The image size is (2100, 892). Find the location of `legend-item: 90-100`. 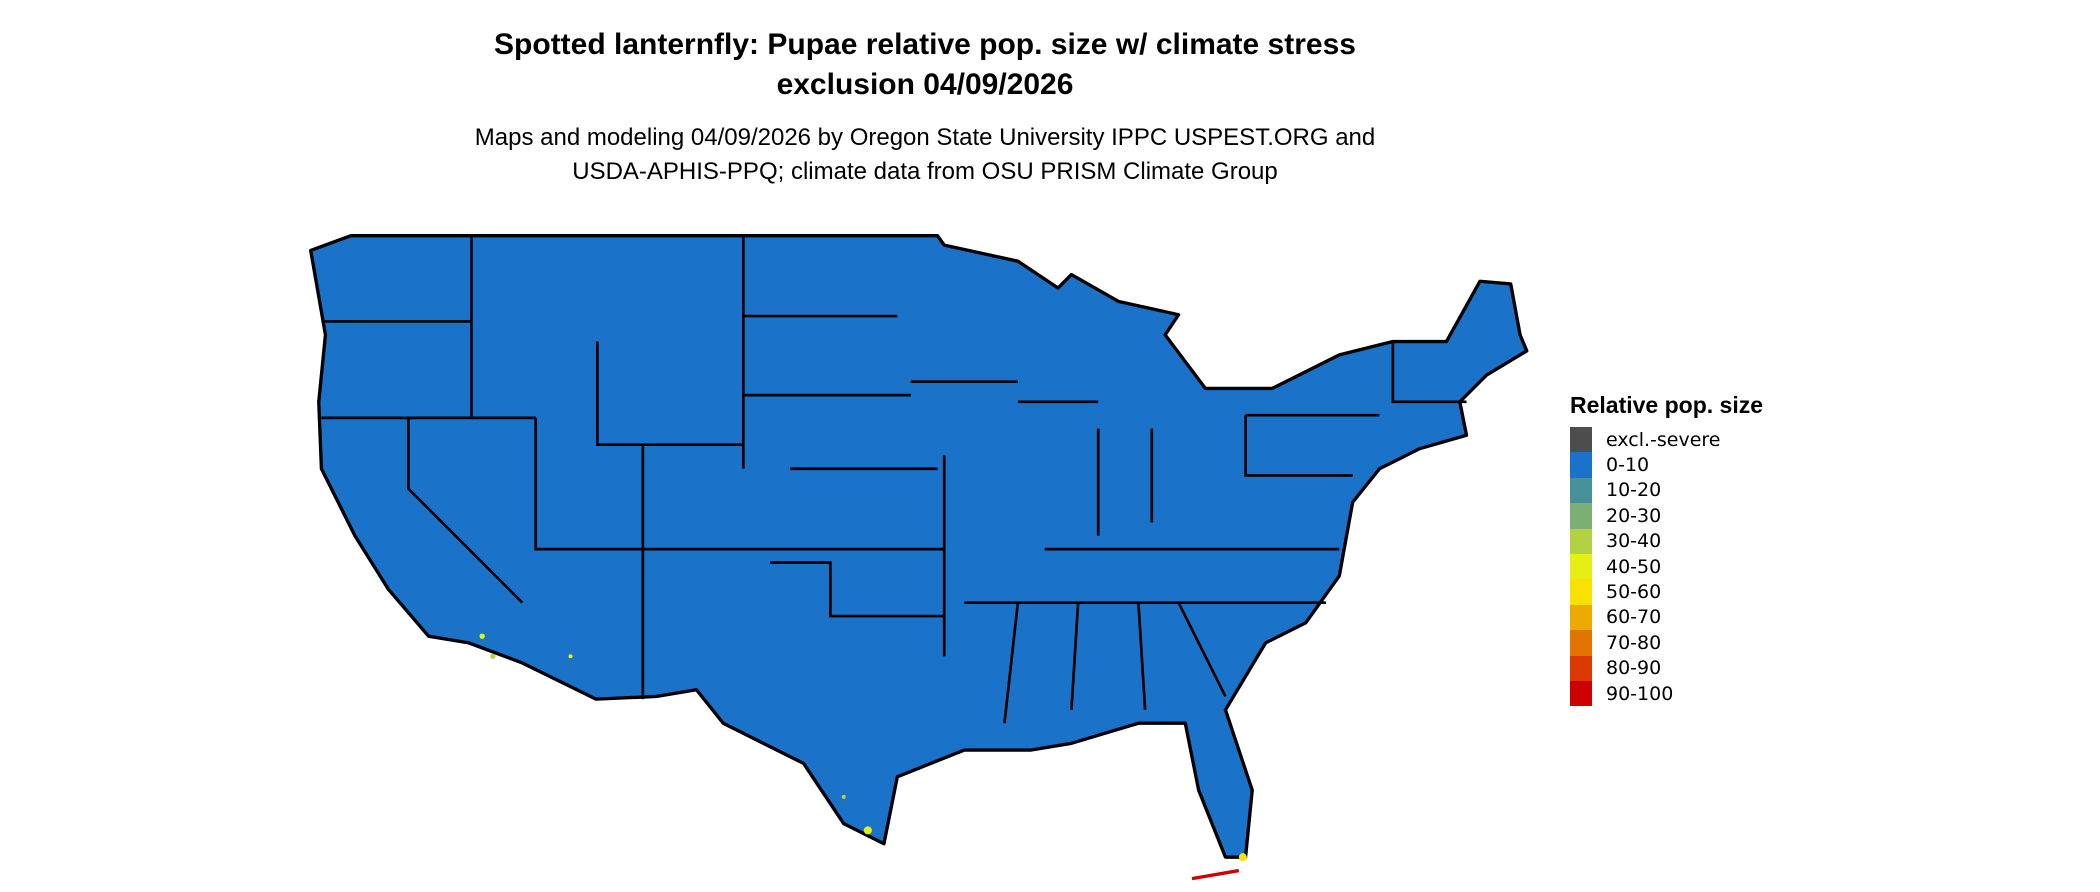

legend-item: 90-100 is located at coordinates (1666, 693).